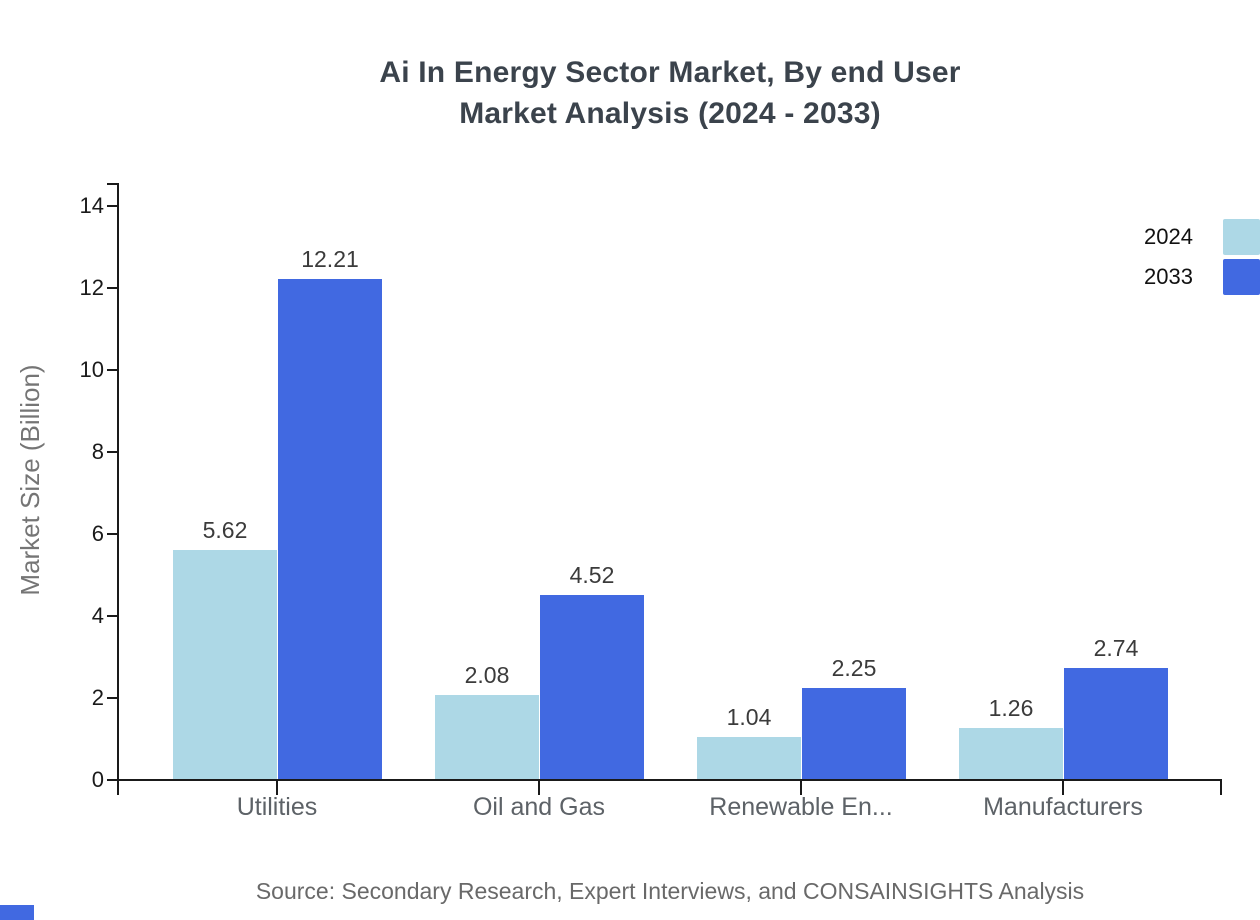 The height and width of the screenshot is (920, 1260). What do you see at coordinates (538, 807) in the screenshot?
I see `x-category-label-oil-and-gas: Oil and Gas` at bounding box center [538, 807].